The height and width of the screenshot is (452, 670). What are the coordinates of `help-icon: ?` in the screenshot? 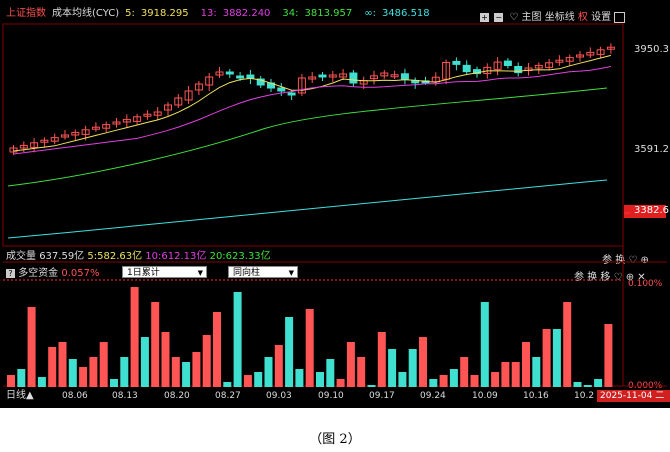 It's located at (10, 273).